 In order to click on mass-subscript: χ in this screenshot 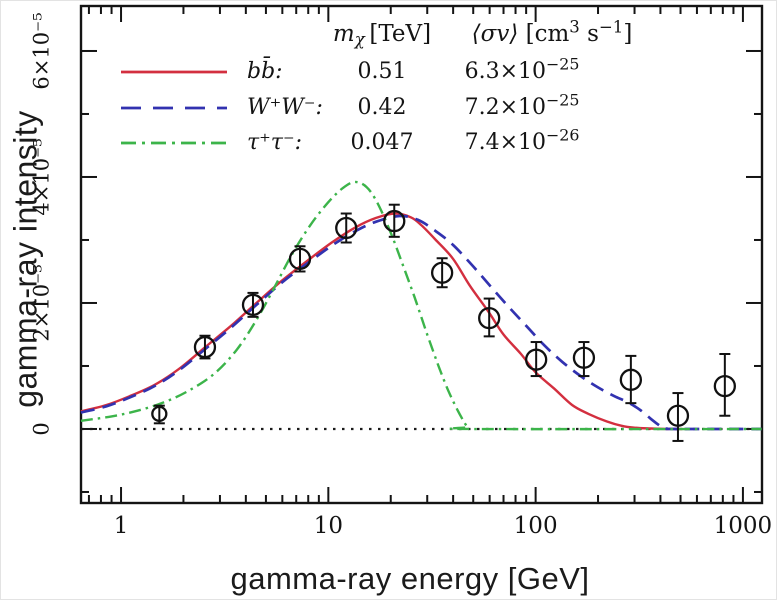, I will do `click(359, 40)`.